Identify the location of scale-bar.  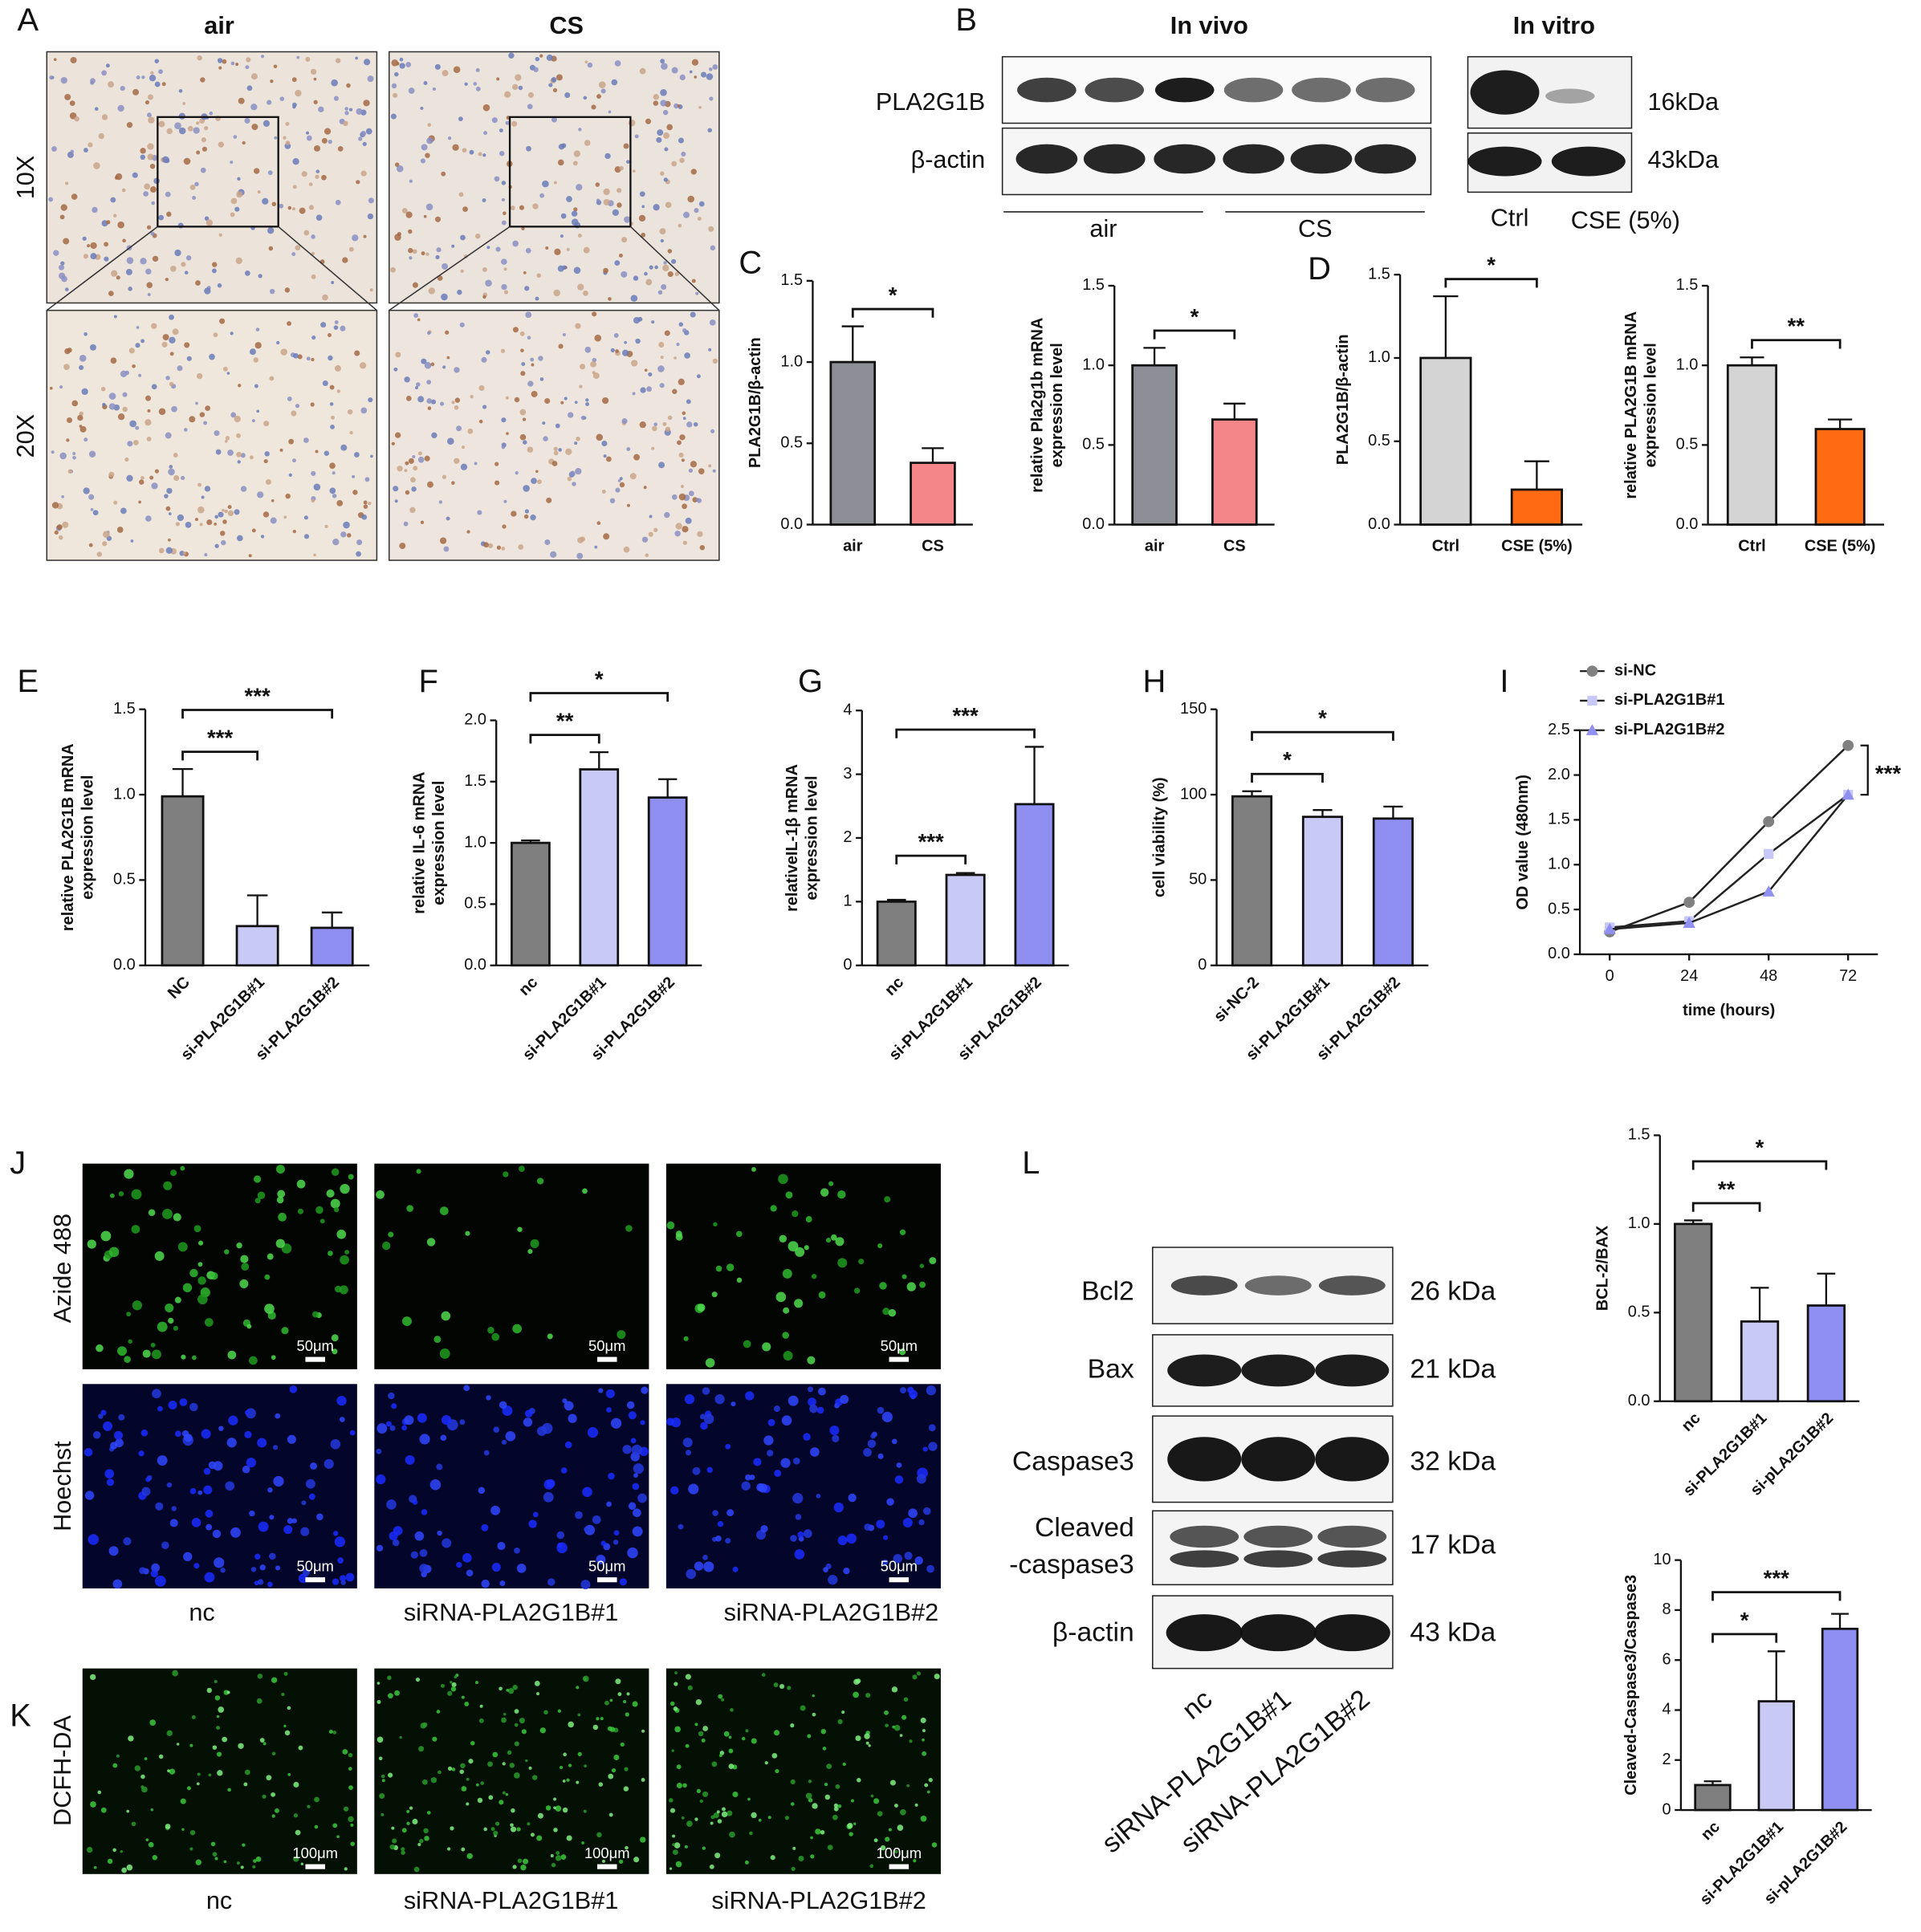
(607, 1866).